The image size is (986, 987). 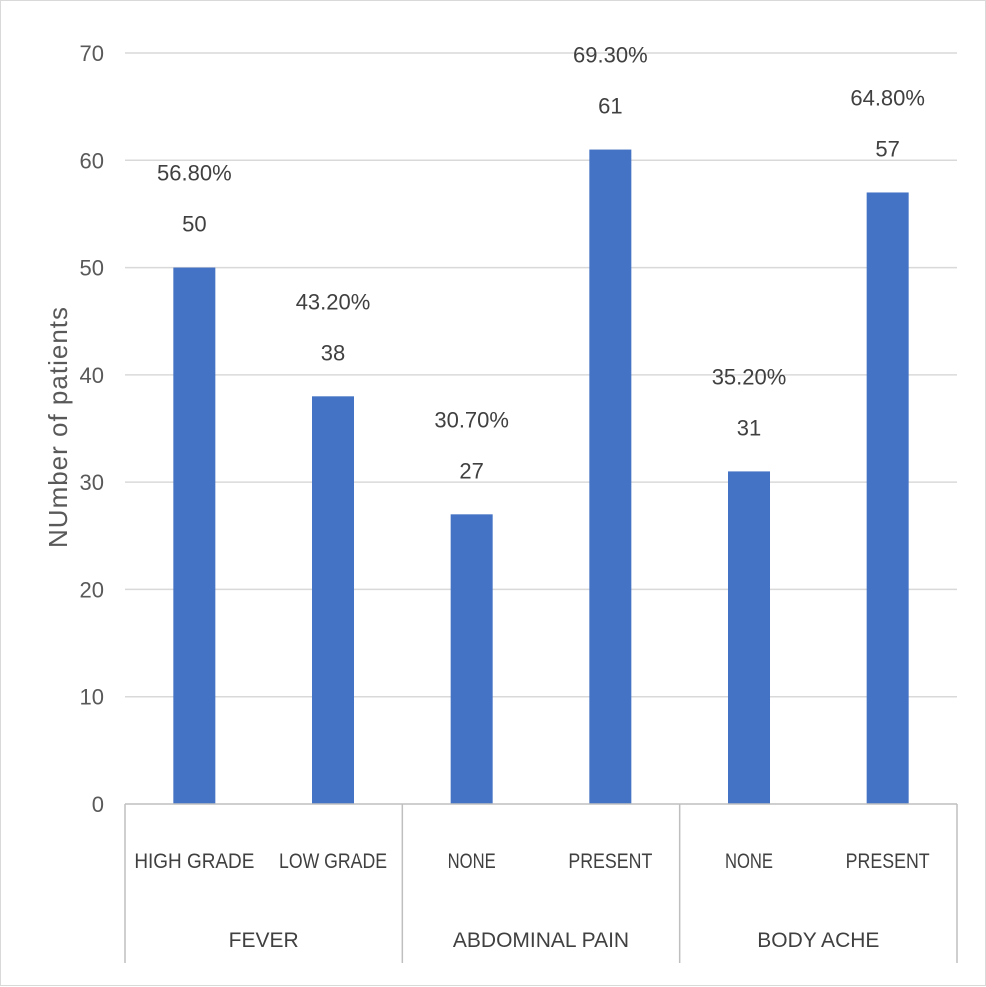 I want to click on value-label: 27, so click(x=471, y=470).